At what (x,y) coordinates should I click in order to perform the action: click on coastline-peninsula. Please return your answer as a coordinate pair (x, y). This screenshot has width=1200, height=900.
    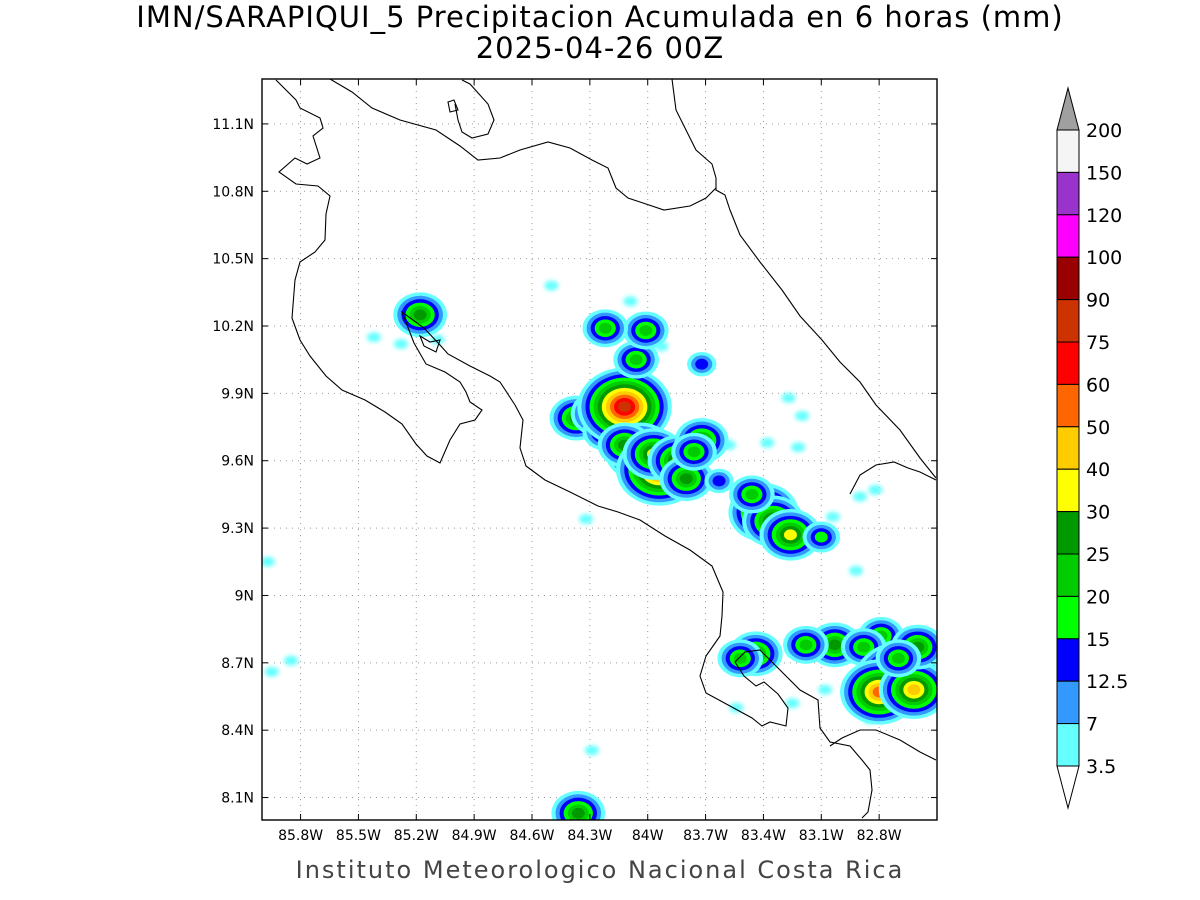
    Looking at the image, I should click on (429, 343).